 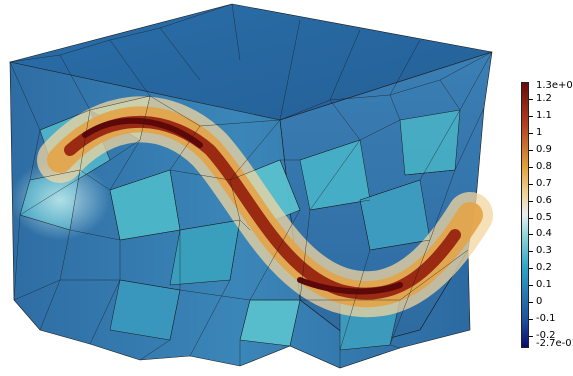 What do you see at coordinates (554, 85) in the screenshot?
I see `colorbar-max-label: 1.3e+00` at bounding box center [554, 85].